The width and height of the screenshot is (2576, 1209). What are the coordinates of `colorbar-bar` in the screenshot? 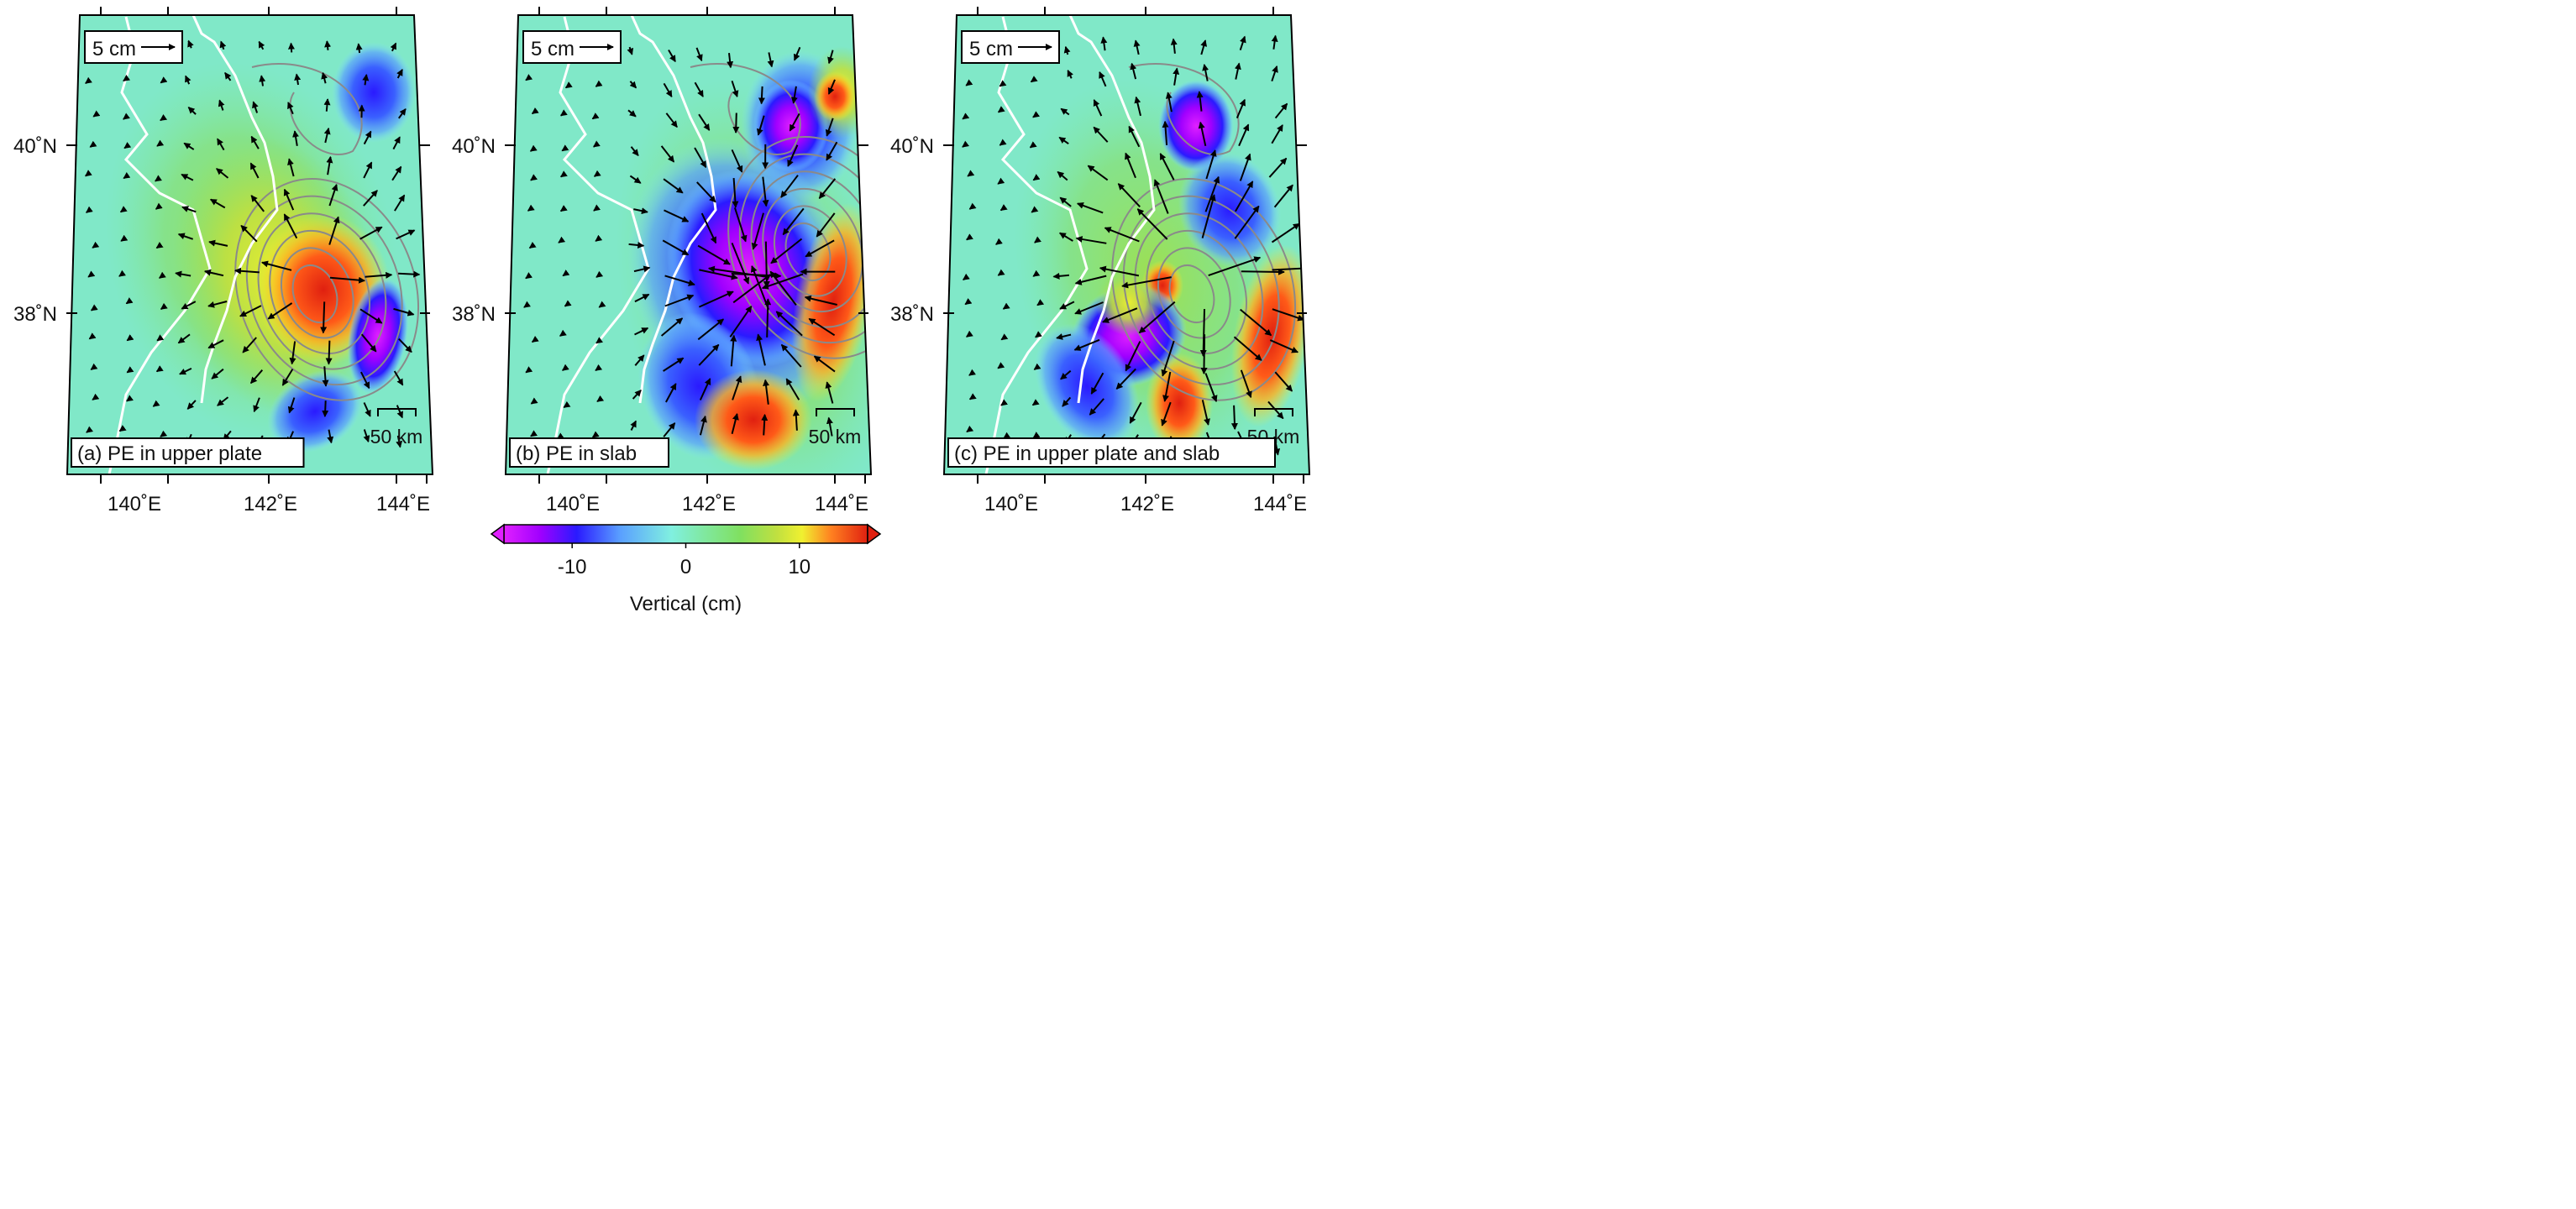 It's located at (685, 534).